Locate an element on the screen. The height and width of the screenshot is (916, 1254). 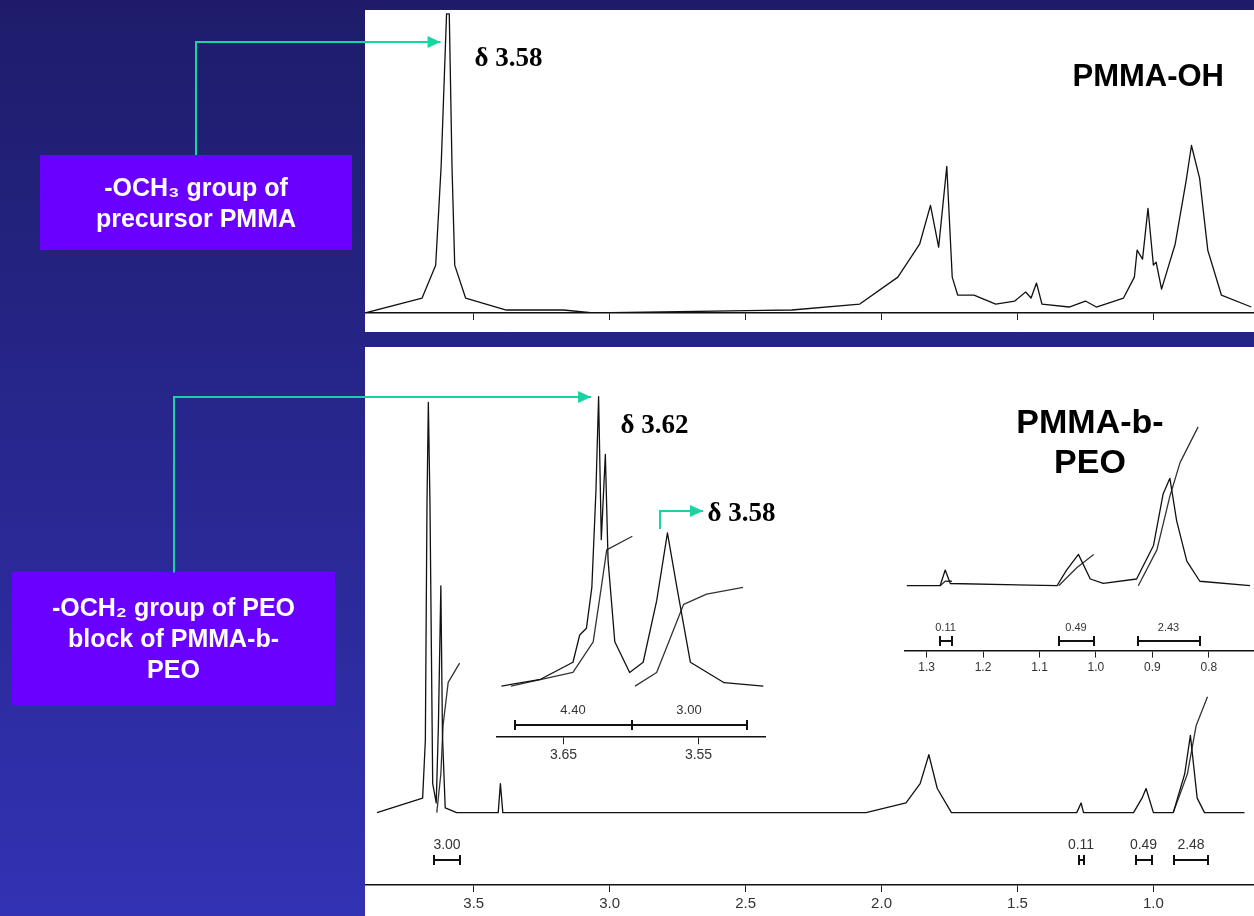
x-tick-label: 1.2 is located at coordinates (983, 667).